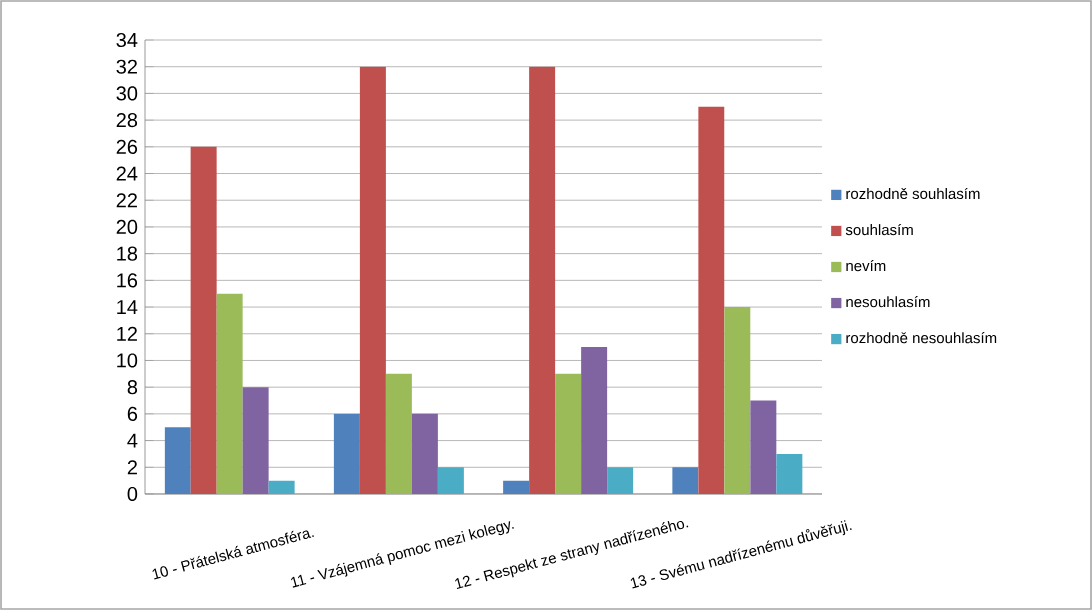 Image resolution: width=1092 pixels, height=610 pixels. Describe the element at coordinates (132, 440) in the screenshot. I see `y-tick-label: 4` at that location.